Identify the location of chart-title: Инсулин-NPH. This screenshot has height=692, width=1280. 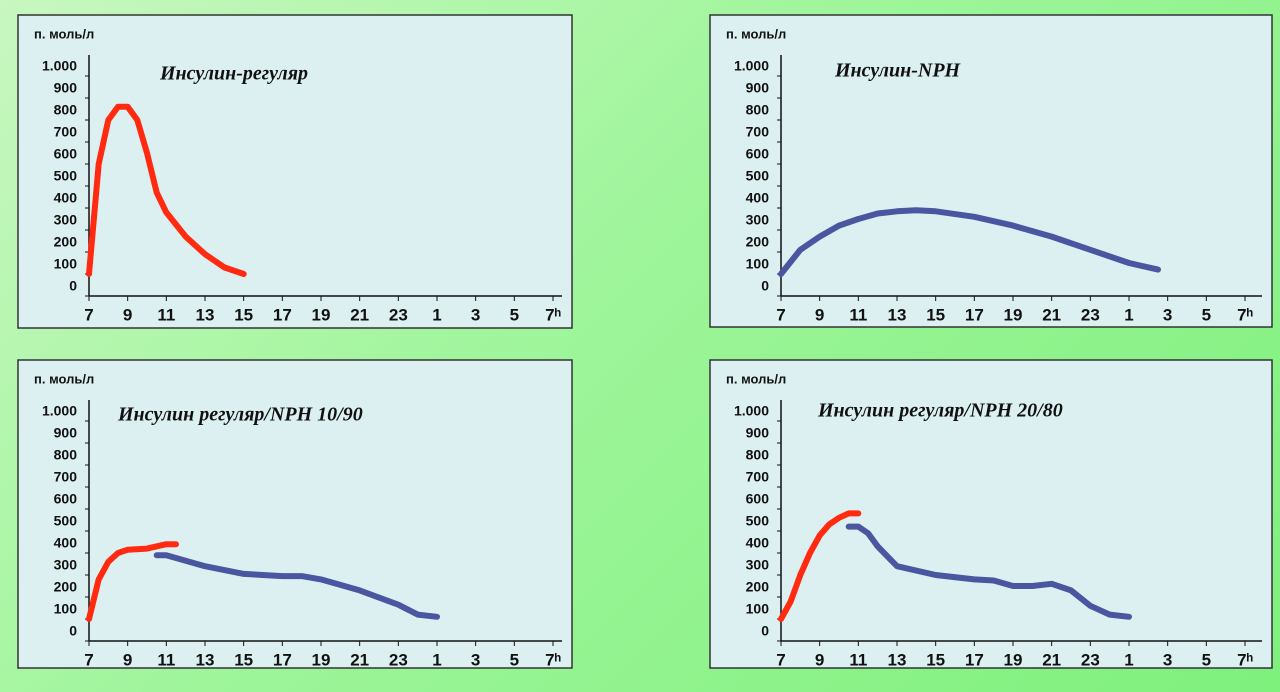
(898, 71).